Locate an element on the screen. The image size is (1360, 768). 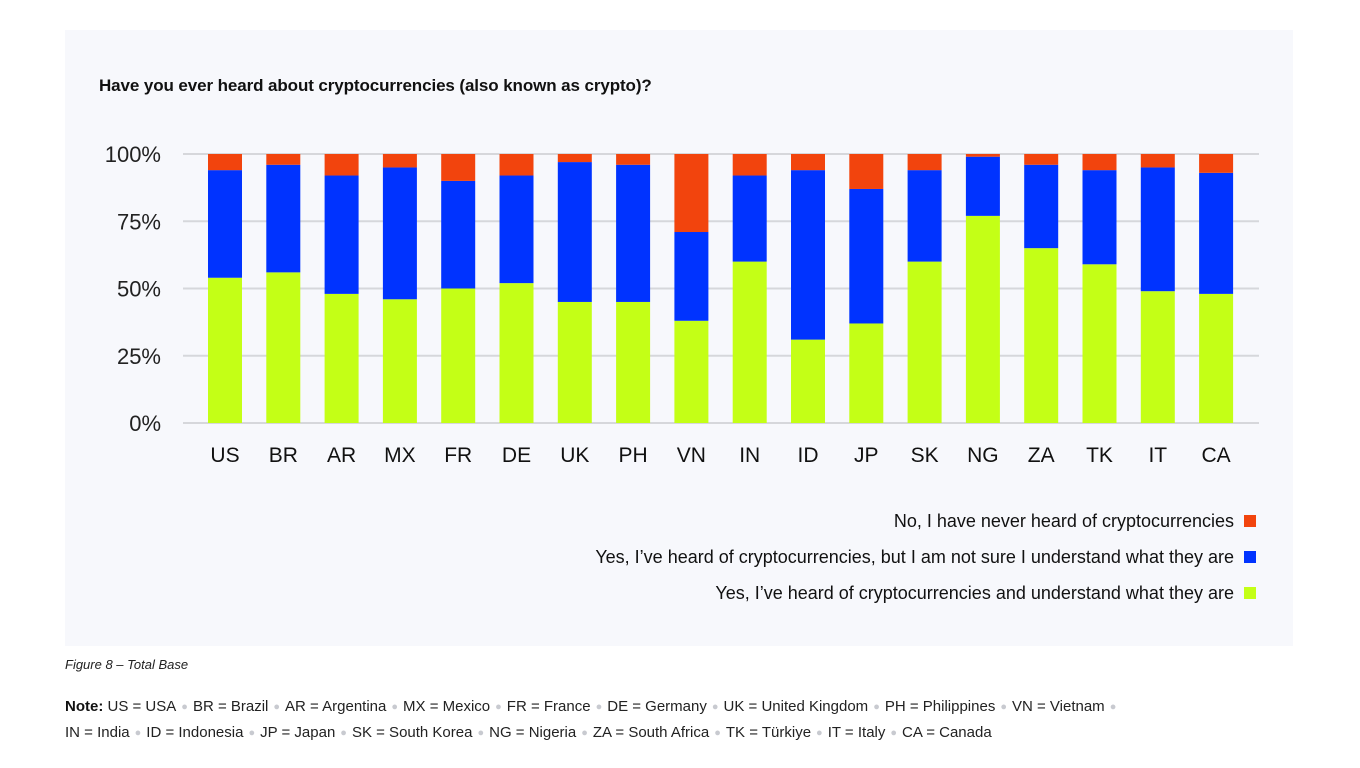
x-tick-label: TK is located at coordinates (1099, 455).